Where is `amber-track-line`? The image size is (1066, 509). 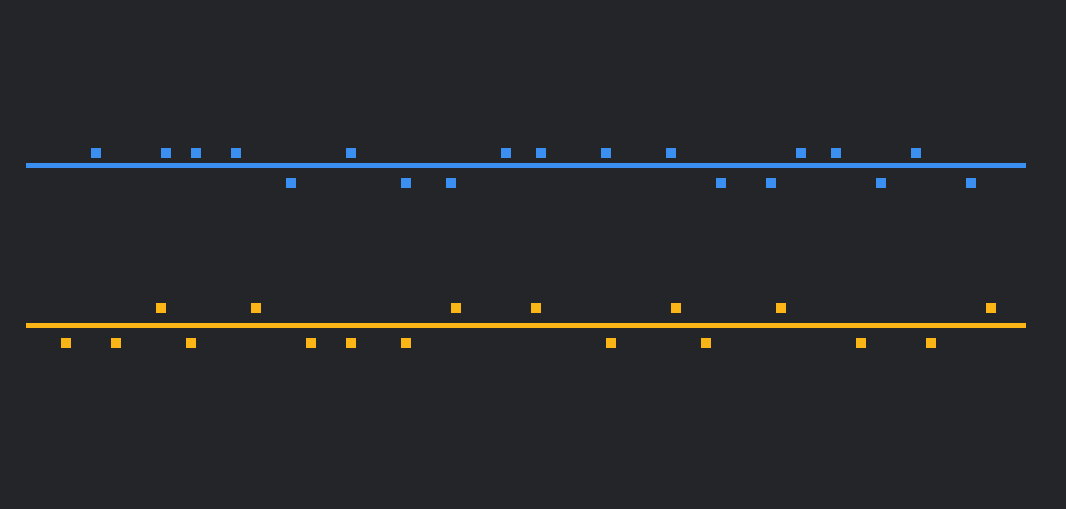 amber-track-line is located at coordinates (526, 325).